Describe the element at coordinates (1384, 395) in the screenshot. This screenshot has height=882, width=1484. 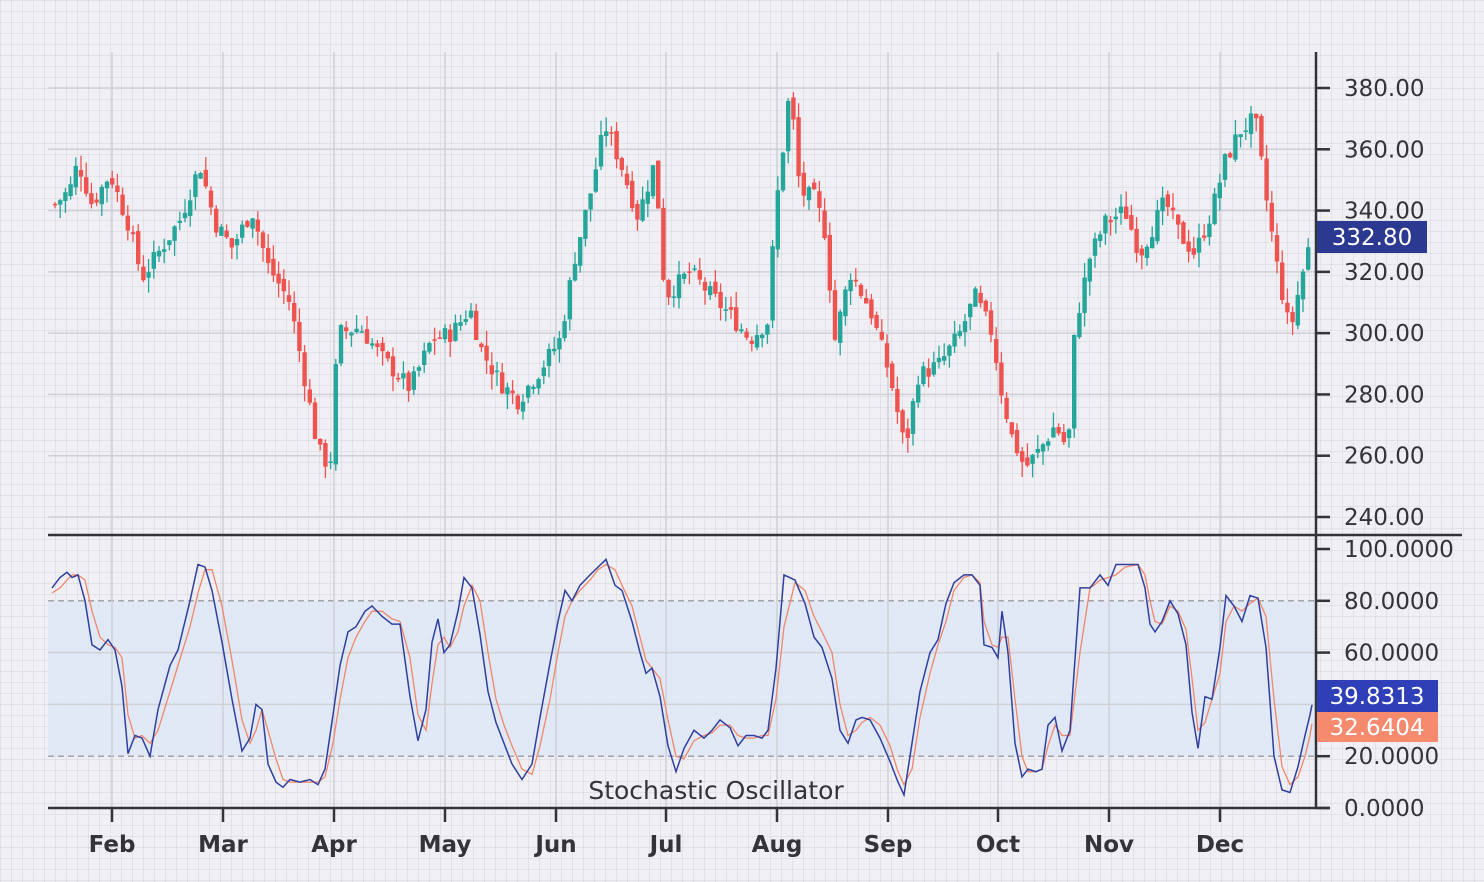
I see `price-tick-label: 280.00` at that location.